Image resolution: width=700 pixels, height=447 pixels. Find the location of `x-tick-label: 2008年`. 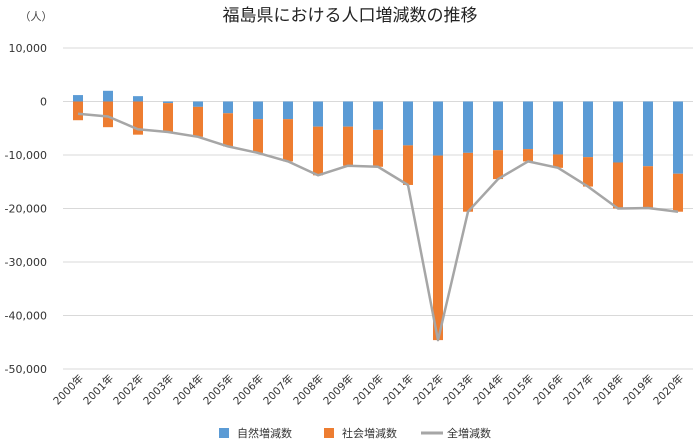

x-tick-label: 2008年 is located at coordinates (309, 390).